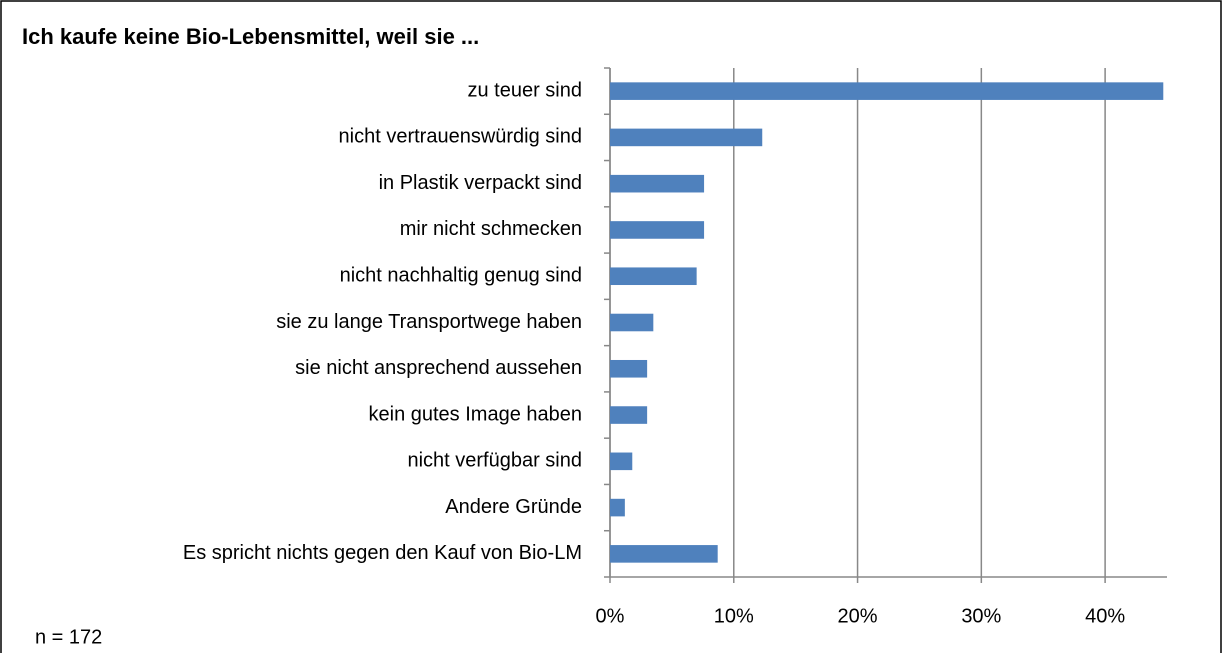 The height and width of the screenshot is (653, 1223). Describe the element at coordinates (460, 137) in the screenshot. I see `y-tick-label: nicht vertrauenswürdig sind` at that location.